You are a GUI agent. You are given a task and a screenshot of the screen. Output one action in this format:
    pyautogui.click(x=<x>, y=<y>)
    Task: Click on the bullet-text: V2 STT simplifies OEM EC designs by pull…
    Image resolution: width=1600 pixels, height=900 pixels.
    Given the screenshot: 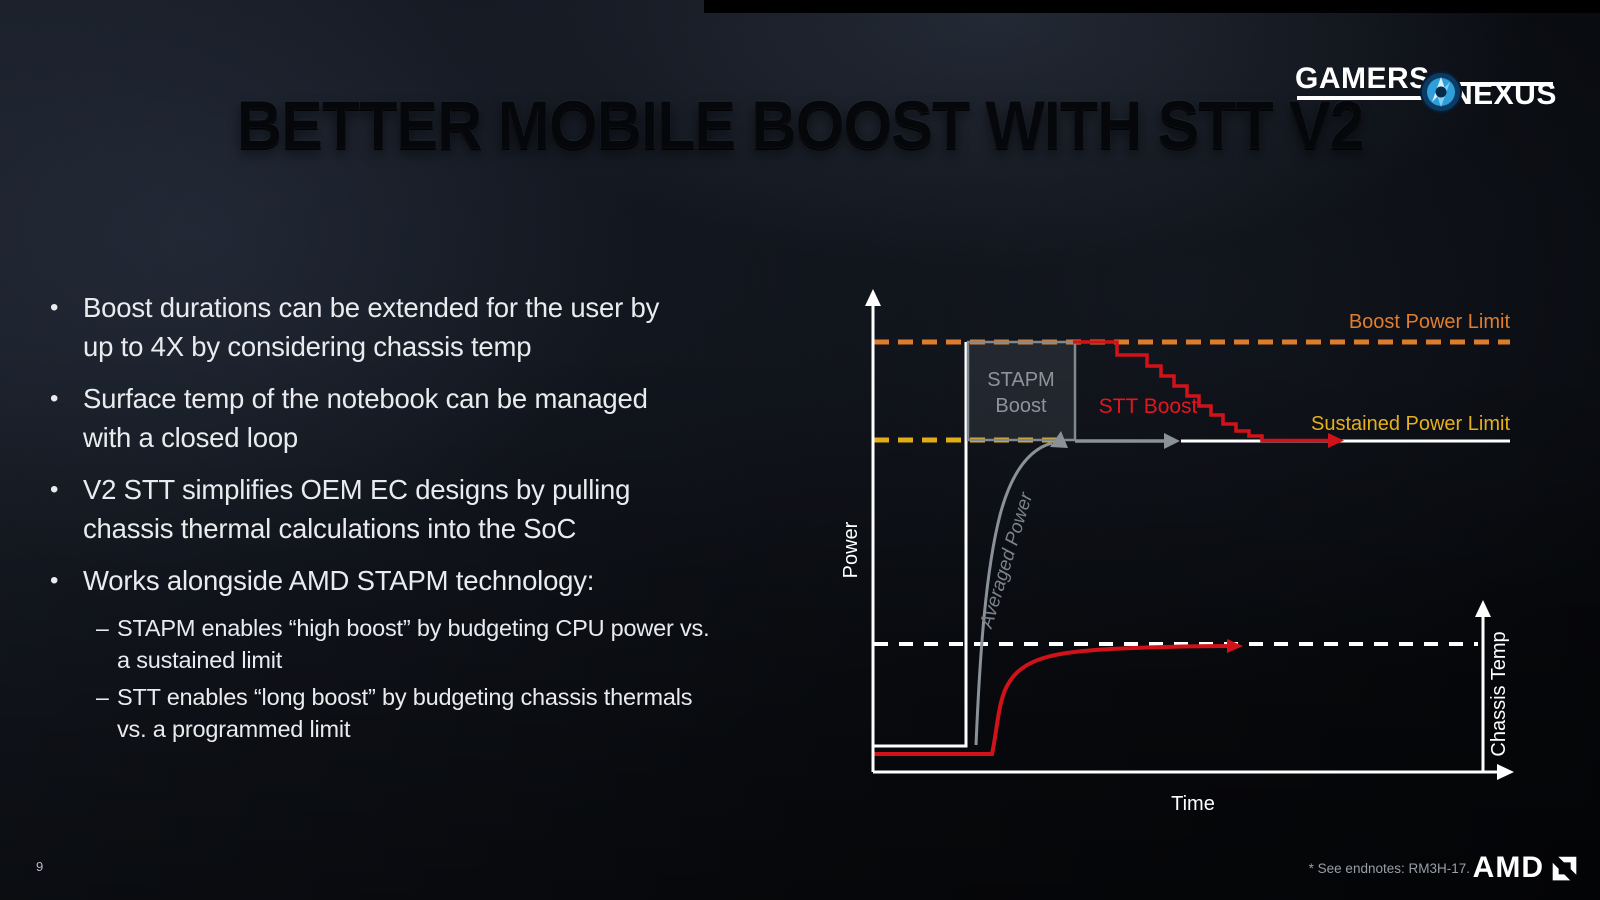 What is the action you would take?
    pyautogui.click(x=357, y=509)
    